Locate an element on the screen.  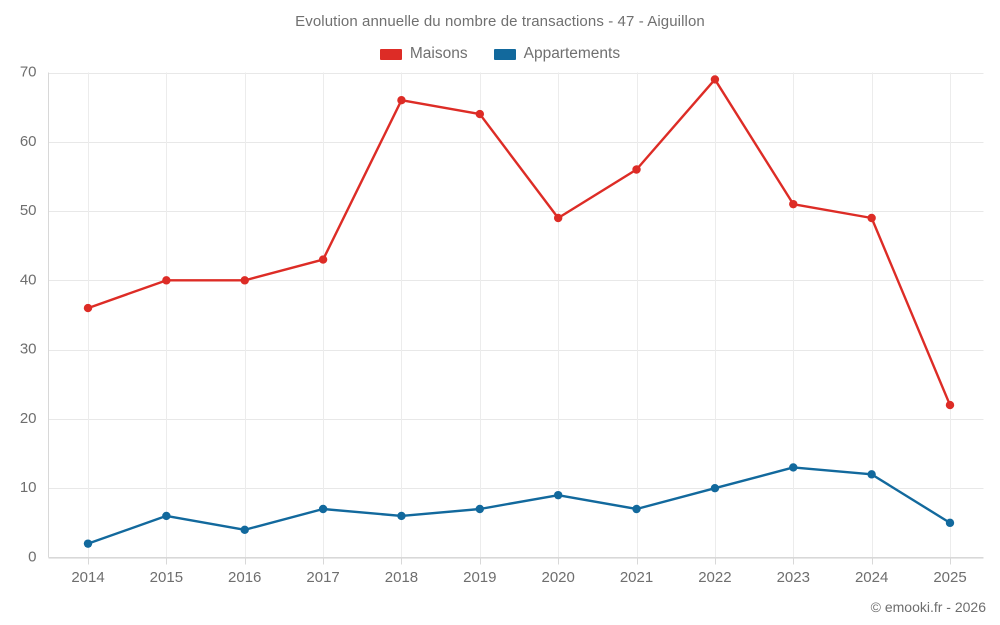
x-tick-label: 2015 is located at coordinates (166, 577).